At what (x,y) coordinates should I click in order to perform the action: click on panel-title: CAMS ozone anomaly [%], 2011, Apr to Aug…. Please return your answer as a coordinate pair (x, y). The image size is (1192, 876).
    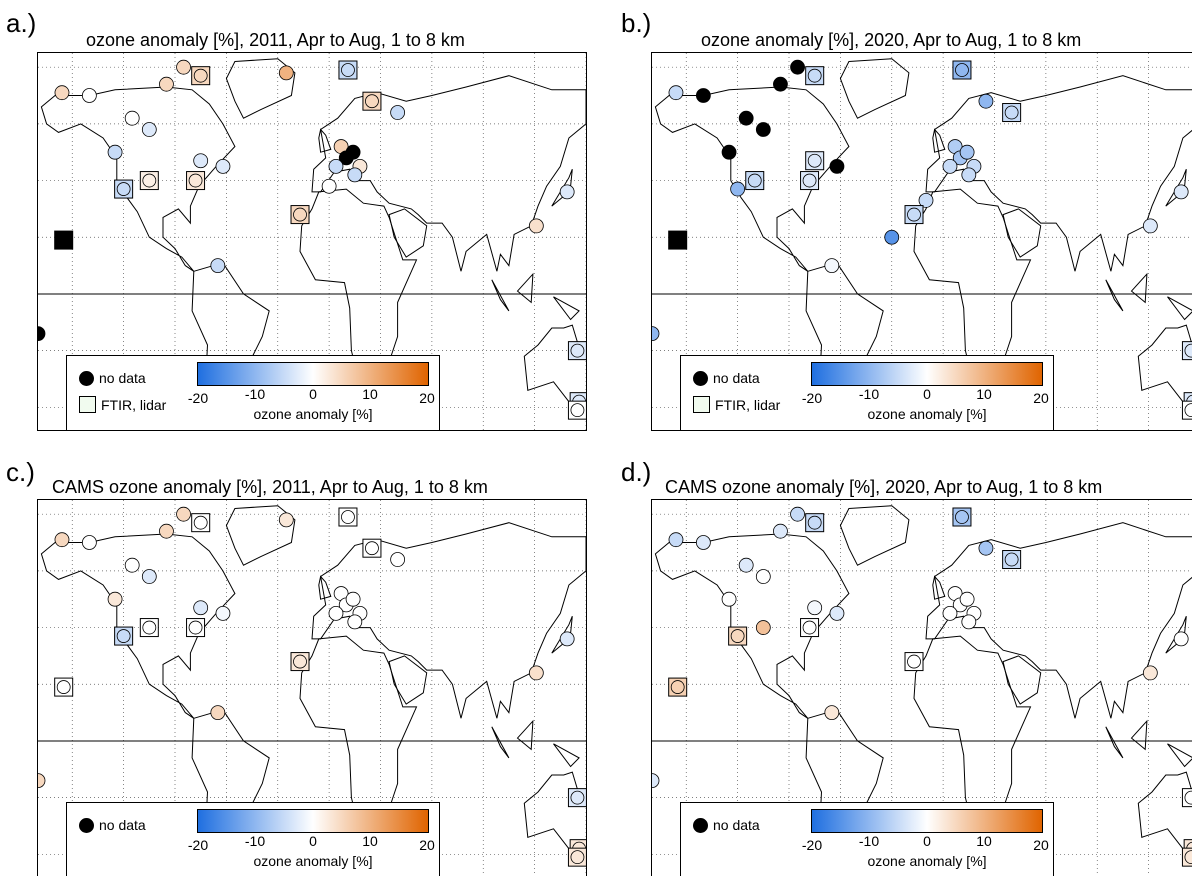
    Looking at the image, I should click on (270, 487).